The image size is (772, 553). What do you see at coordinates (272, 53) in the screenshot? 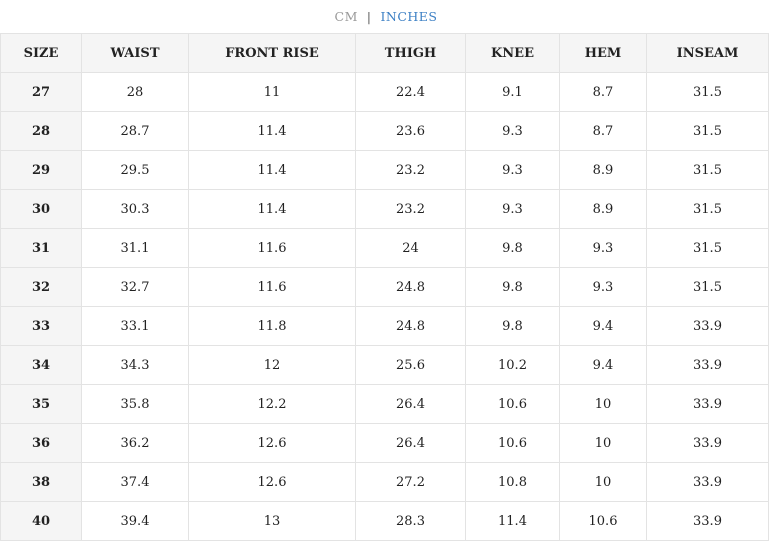
I see `column-header: FRONT RISE` at bounding box center [272, 53].